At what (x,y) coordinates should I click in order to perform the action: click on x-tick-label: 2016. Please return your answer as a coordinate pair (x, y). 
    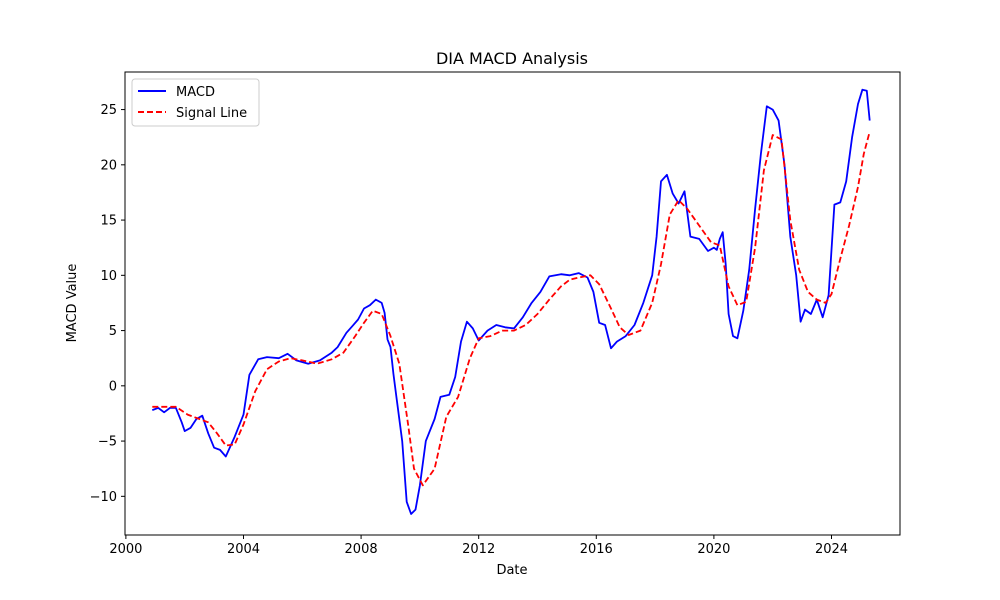
    Looking at the image, I should click on (596, 549).